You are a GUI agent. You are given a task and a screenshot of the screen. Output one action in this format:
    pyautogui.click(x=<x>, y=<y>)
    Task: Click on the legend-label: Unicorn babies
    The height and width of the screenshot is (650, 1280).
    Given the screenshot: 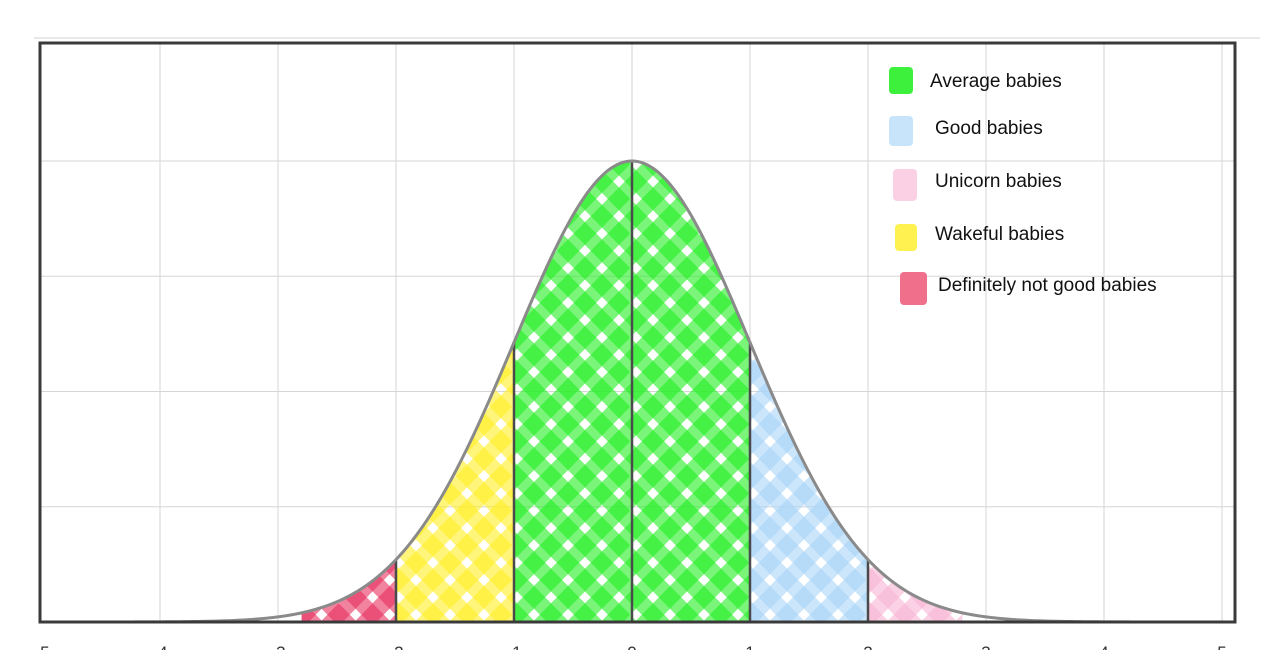 What is the action you would take?
    pyautogui.click(x=998, y=181)
    